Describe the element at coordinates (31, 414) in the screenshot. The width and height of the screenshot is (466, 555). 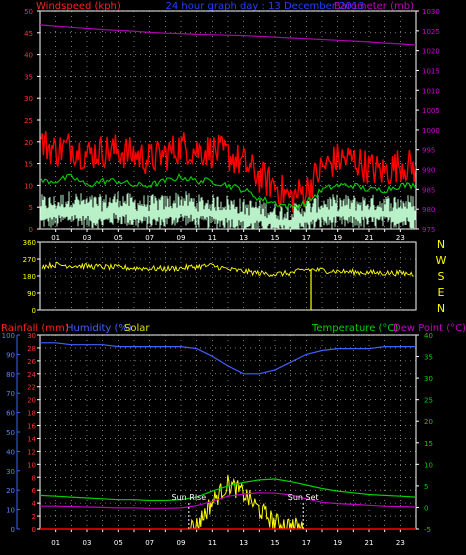
I see `rainfall-tick-label: 18` at that location.